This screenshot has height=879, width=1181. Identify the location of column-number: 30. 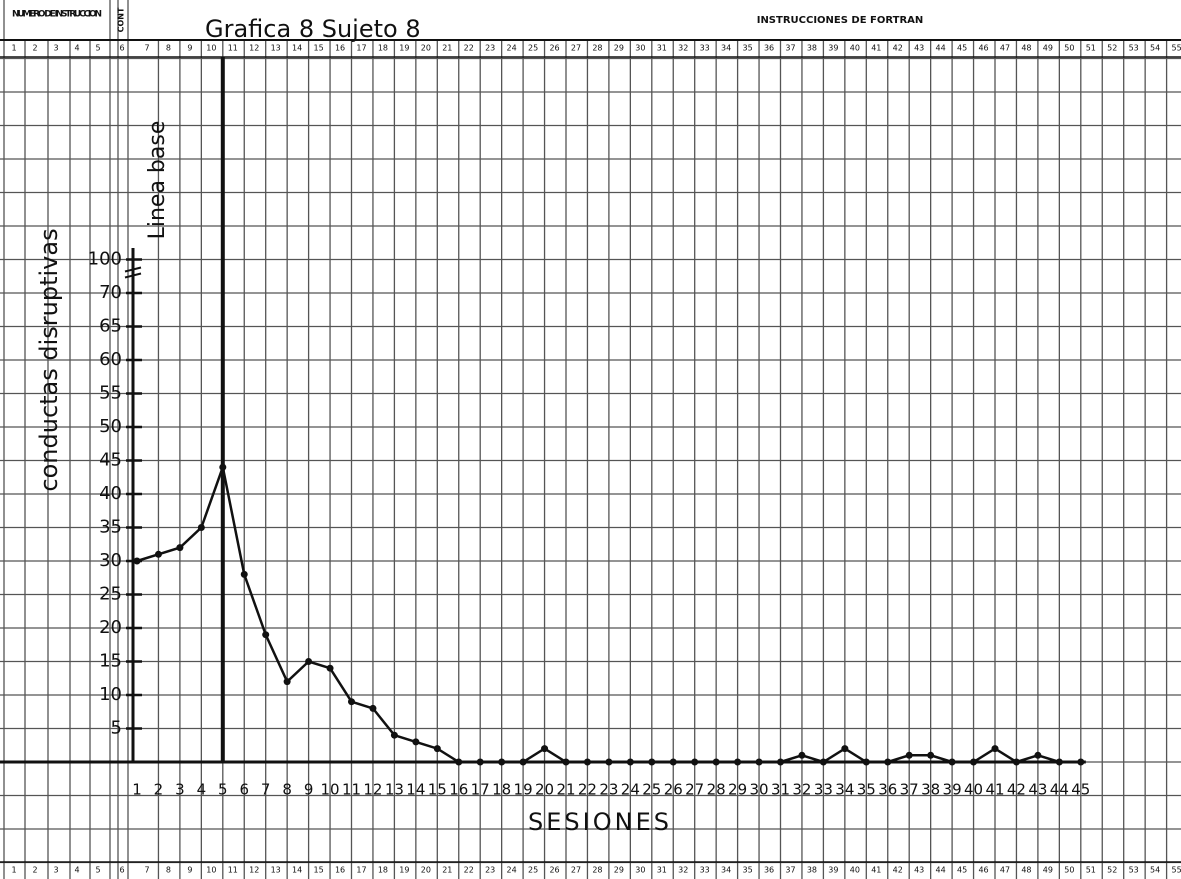
(640, 870).